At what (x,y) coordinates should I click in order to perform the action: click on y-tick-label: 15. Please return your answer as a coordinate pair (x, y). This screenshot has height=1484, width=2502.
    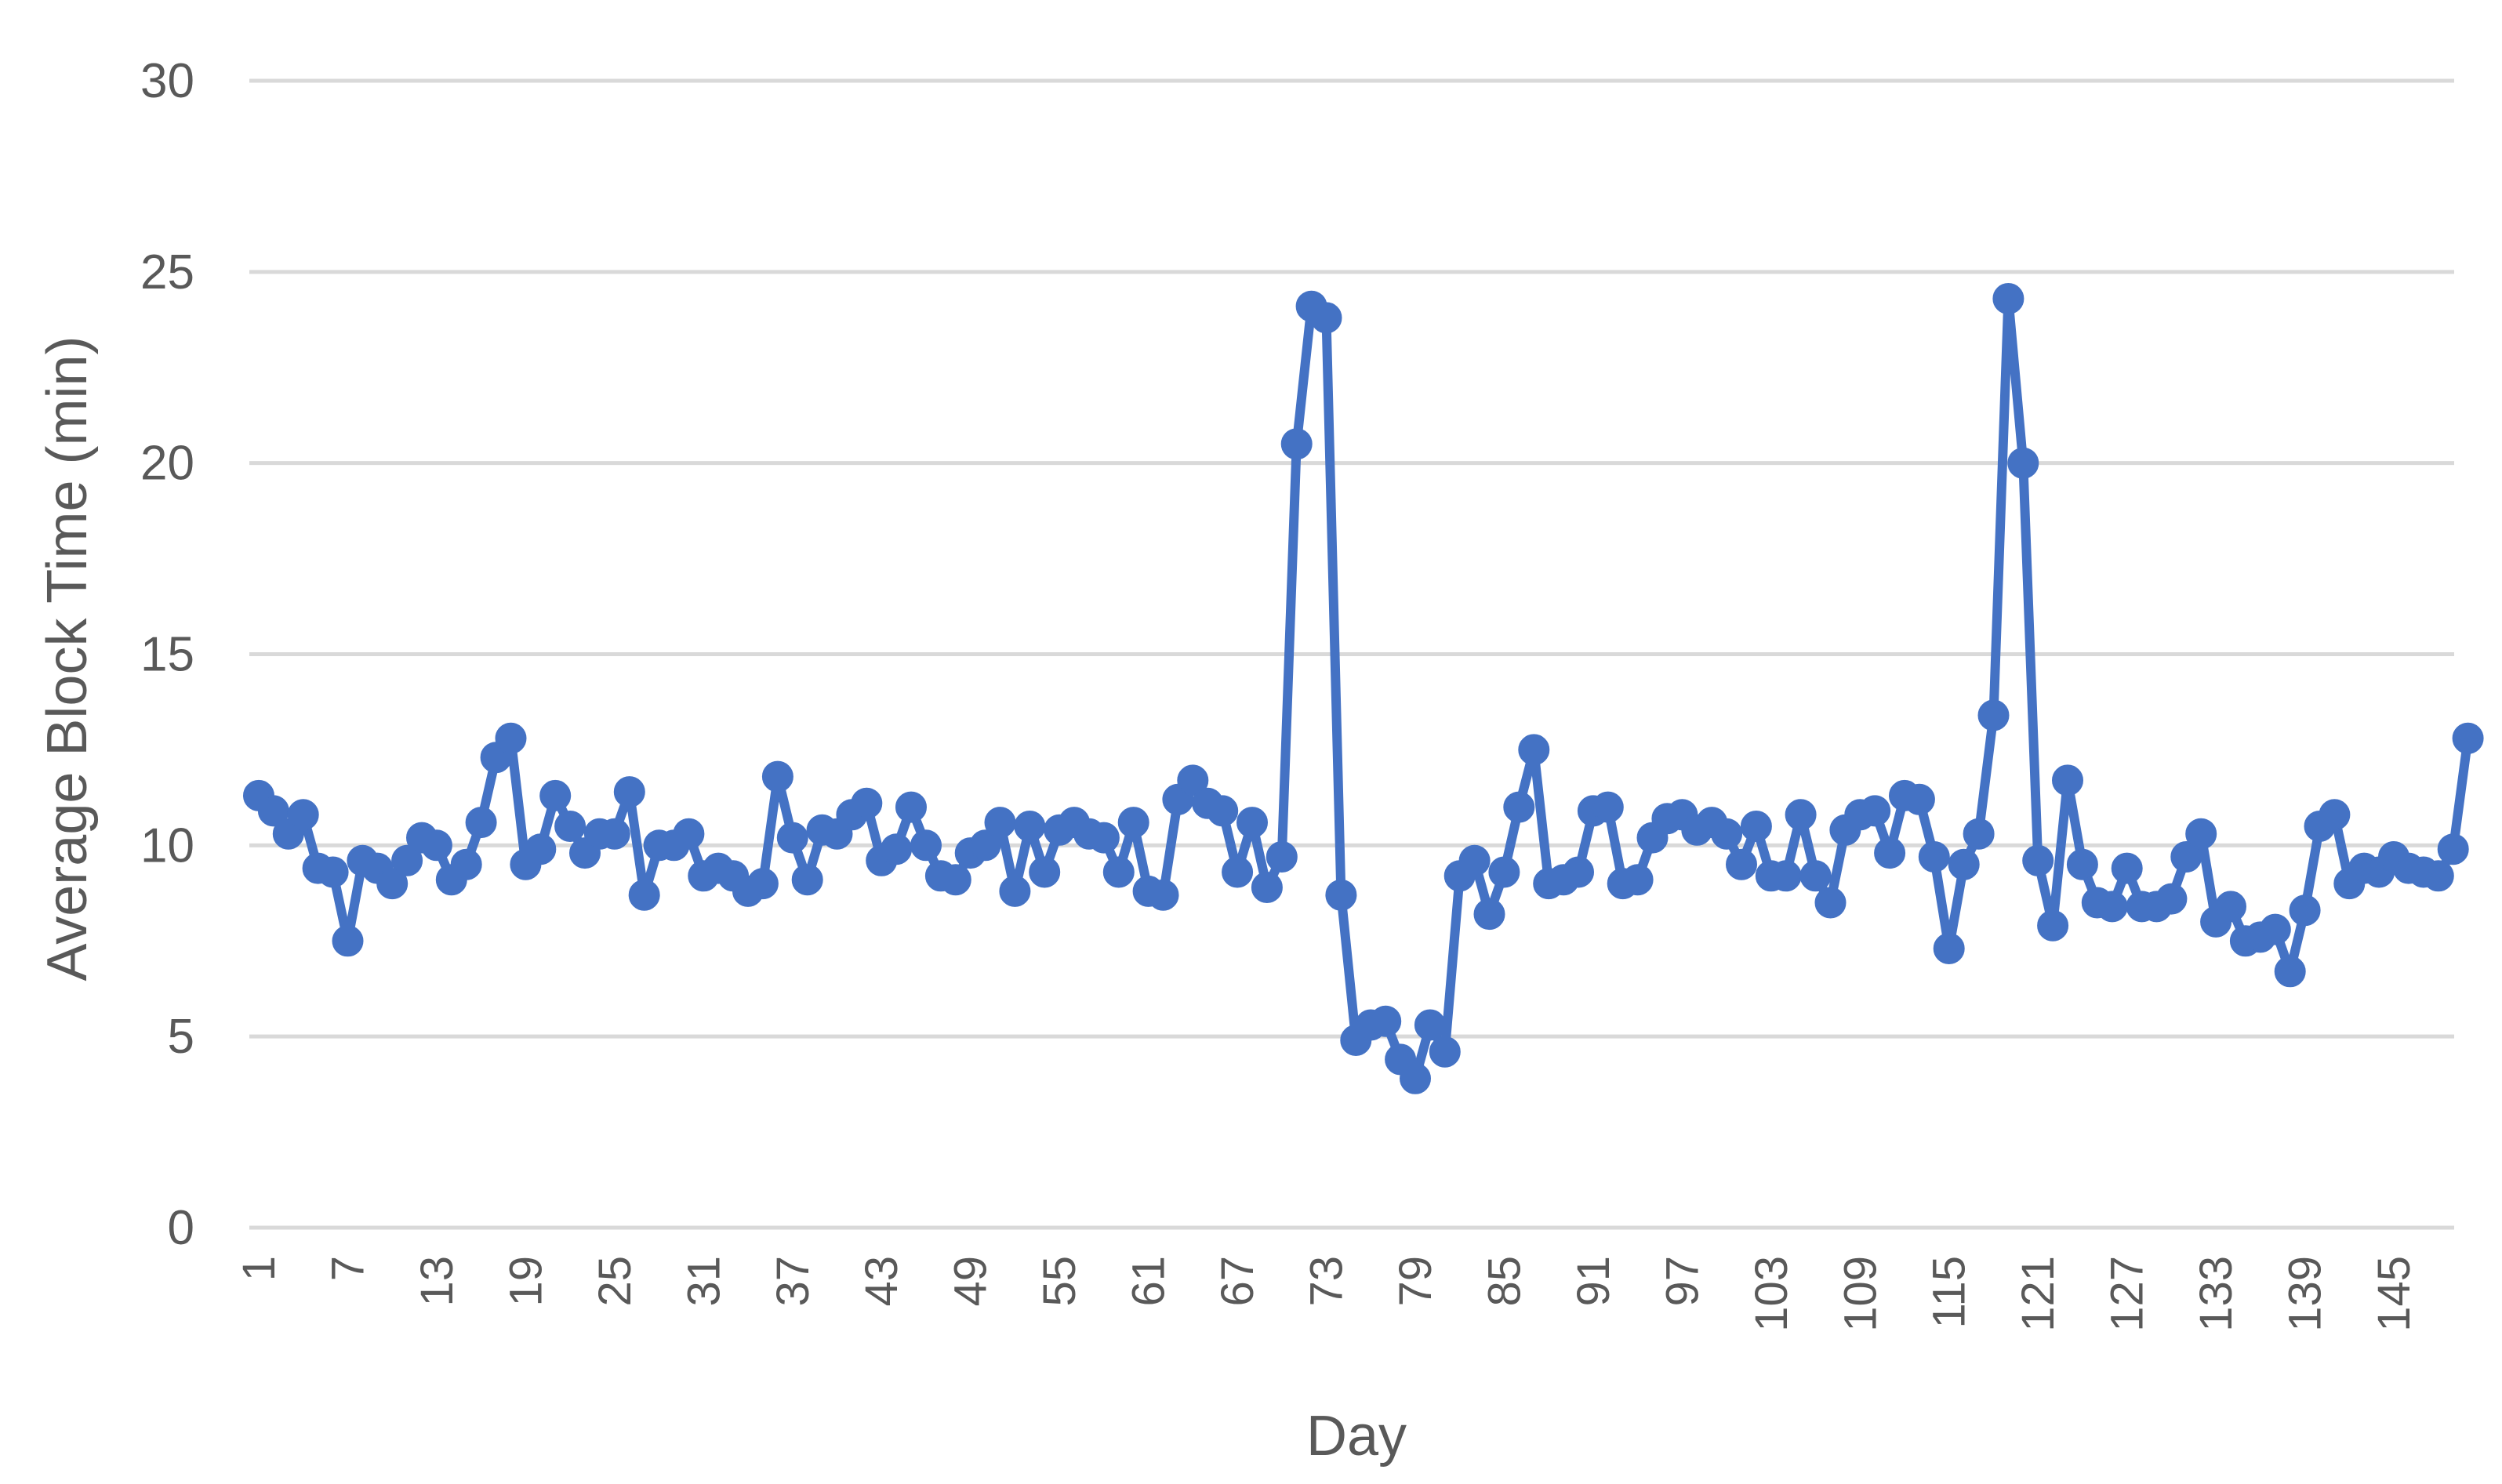
    Looking at the image, I should click on (167, 655).